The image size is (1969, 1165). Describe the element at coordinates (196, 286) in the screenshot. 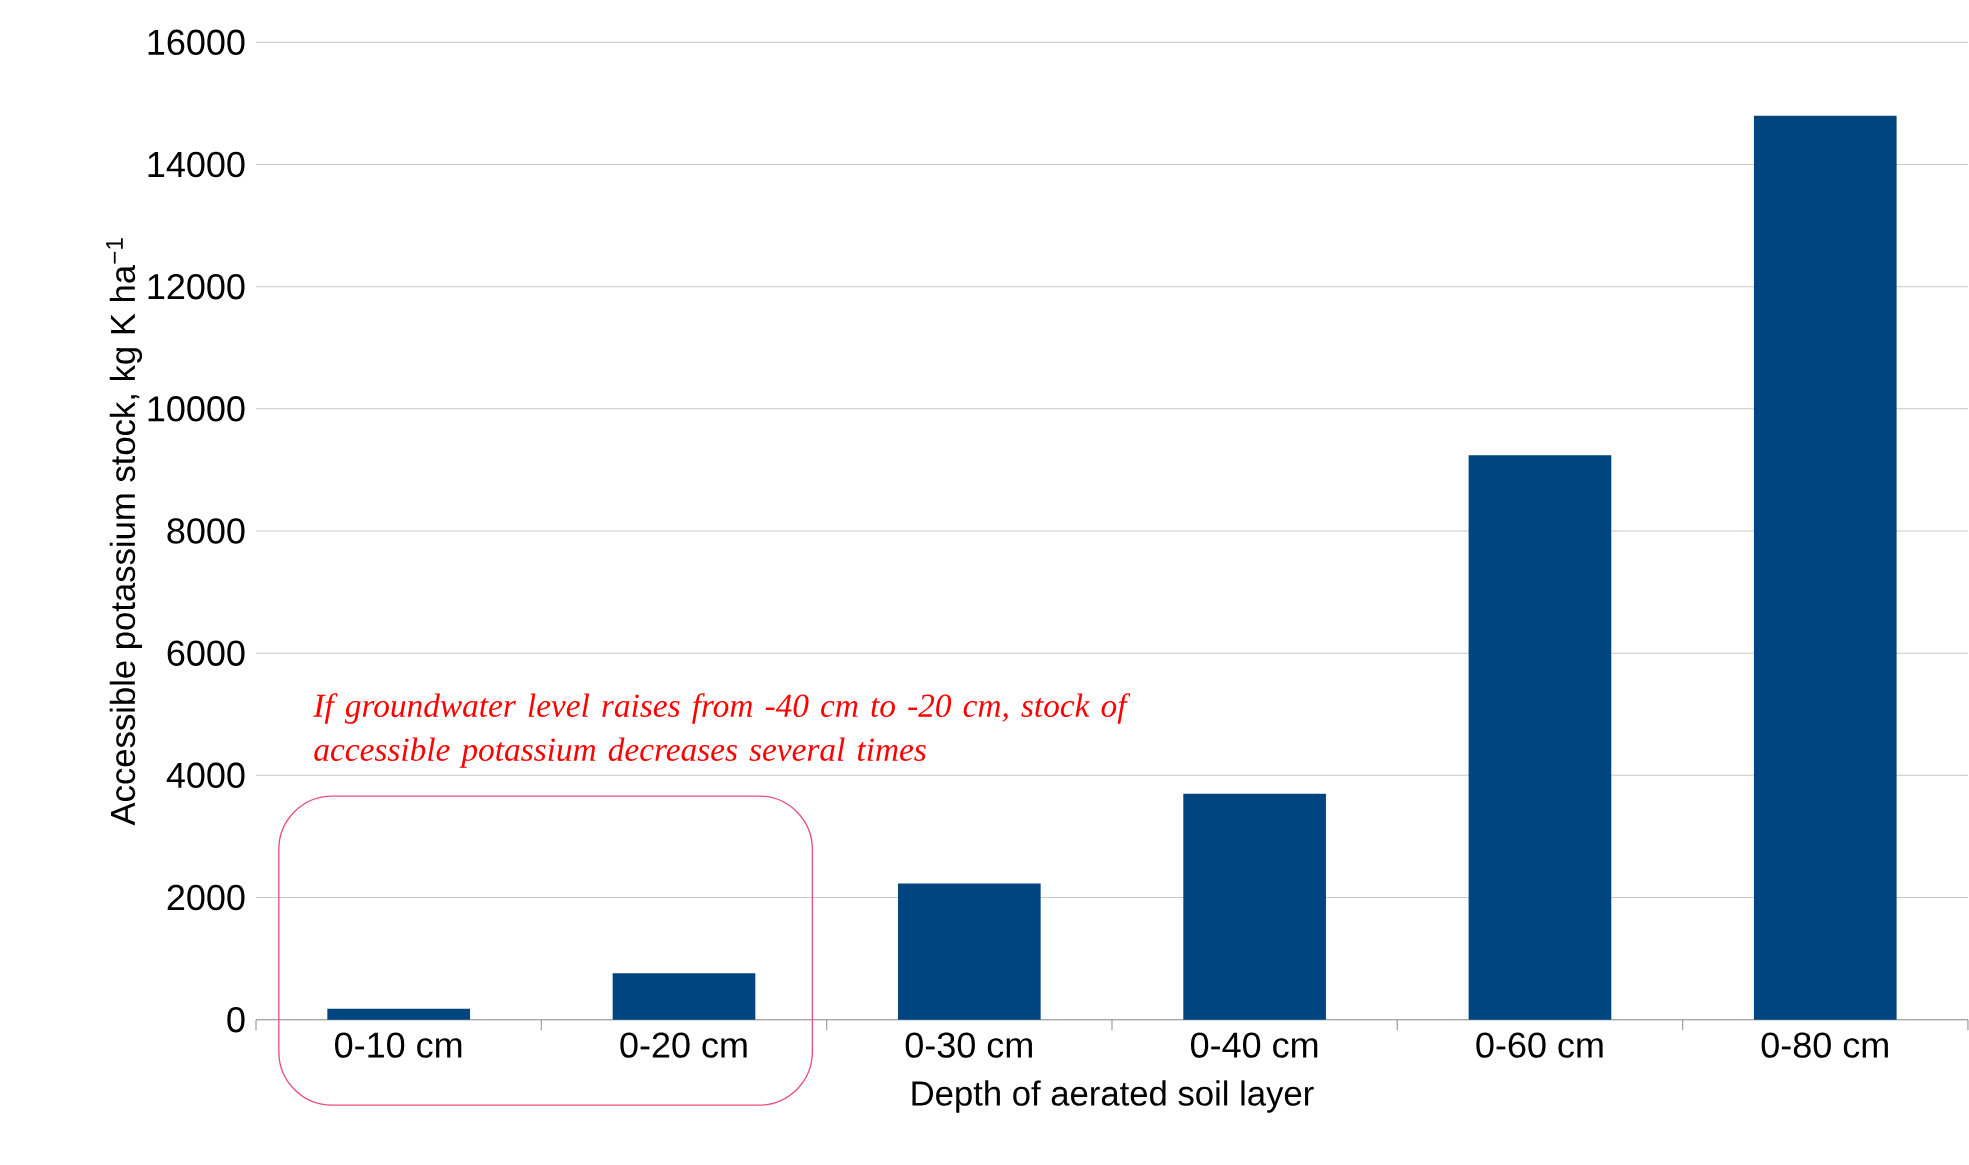

I see `y-tick-label: 12000` at that location.